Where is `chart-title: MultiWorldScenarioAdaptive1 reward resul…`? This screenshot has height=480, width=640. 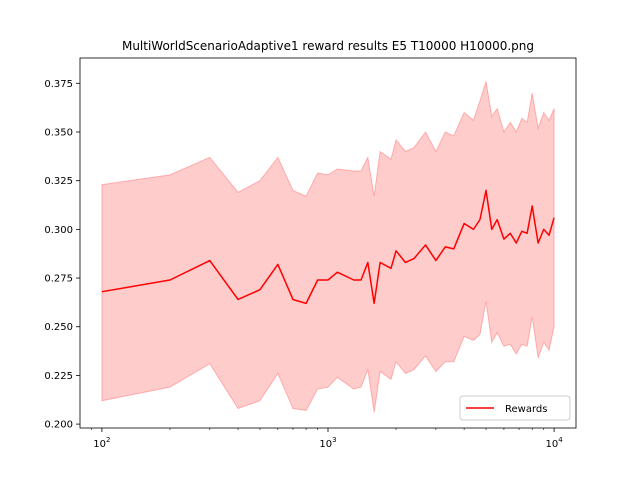
chart-title: MultiWorldScenarioAdaptive1 reward resul… is located at coordinates (328, 46).